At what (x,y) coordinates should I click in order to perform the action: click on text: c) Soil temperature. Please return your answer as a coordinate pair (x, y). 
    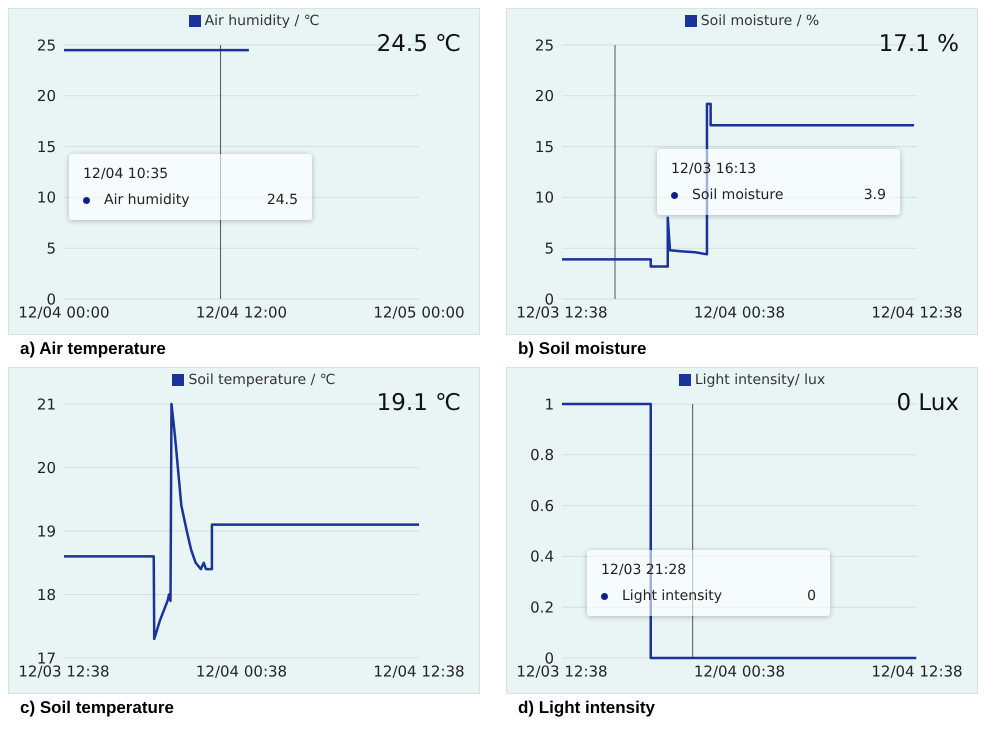
    Looking at the image, I should click on (97, 708).